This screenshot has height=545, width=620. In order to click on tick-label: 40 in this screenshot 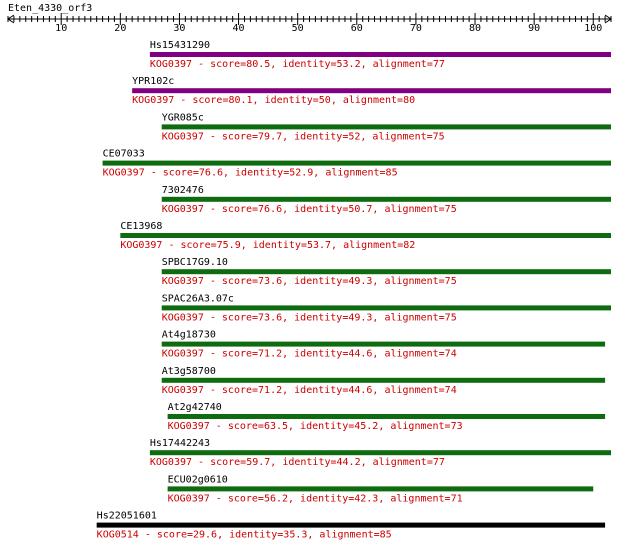, I will do `click(239, 28)`.